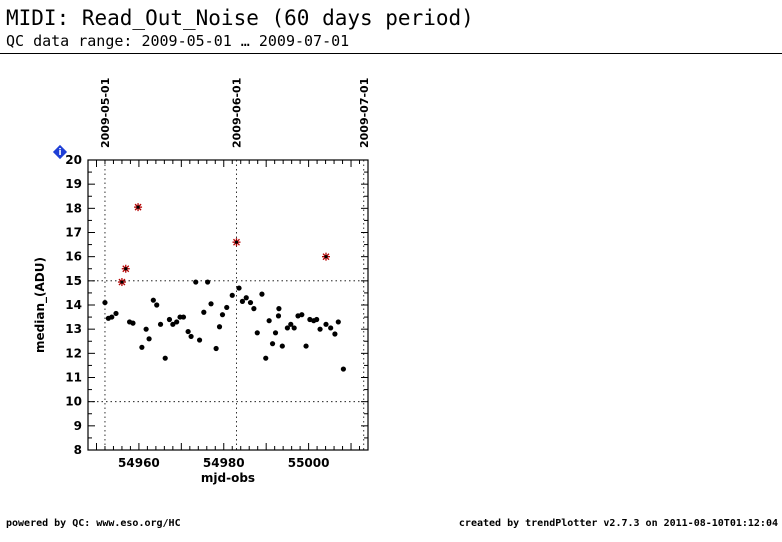 The width and height of the screenshot is (782, 542). What do you see at coordinates (73, 208) in the screenshot?
I see `y-tick-label: 18` at bounding box center [73, 208].